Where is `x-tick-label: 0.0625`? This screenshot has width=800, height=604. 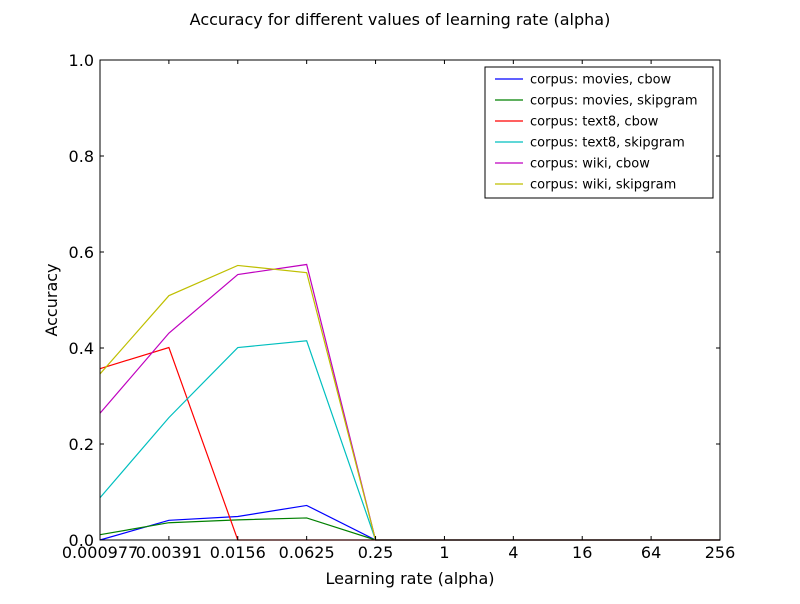
x-tick-label: 0.0625 is located at coordinates (307, 552).